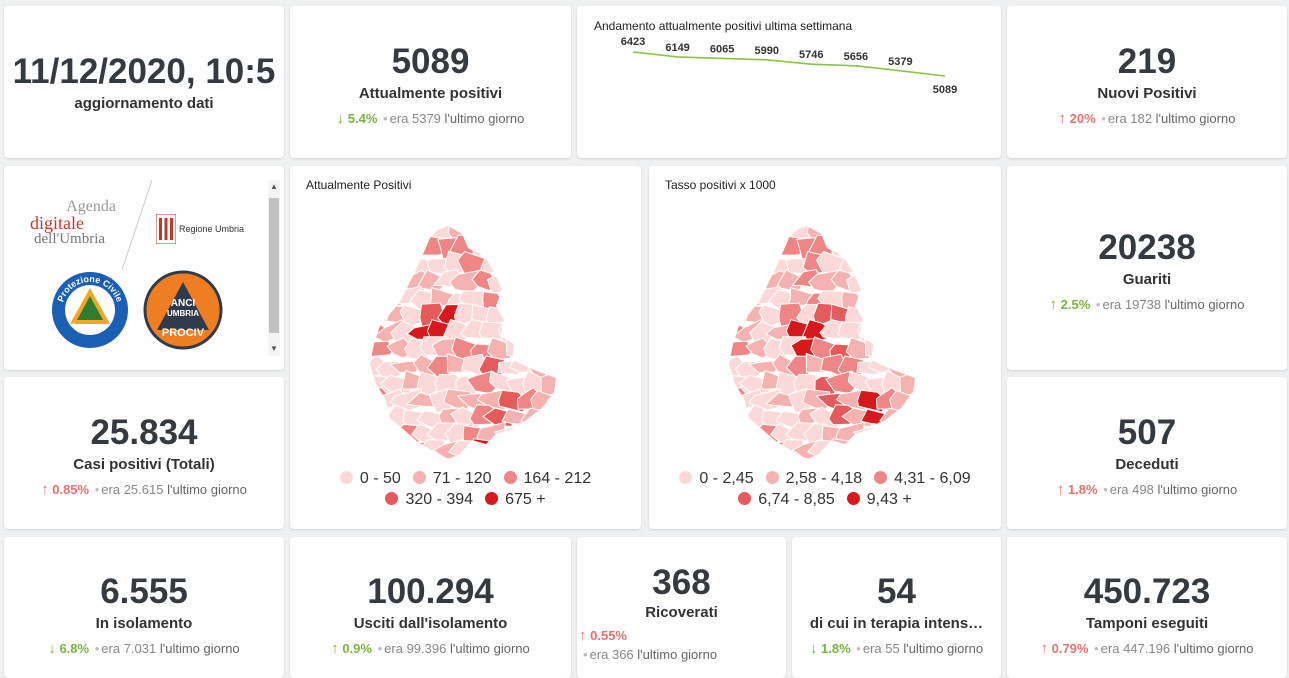 The image size is (1289, 678). Describe the element at coordinates (922, 478) in the screenshot. I see `legend-item: 4,31 - 6,09` at that location.